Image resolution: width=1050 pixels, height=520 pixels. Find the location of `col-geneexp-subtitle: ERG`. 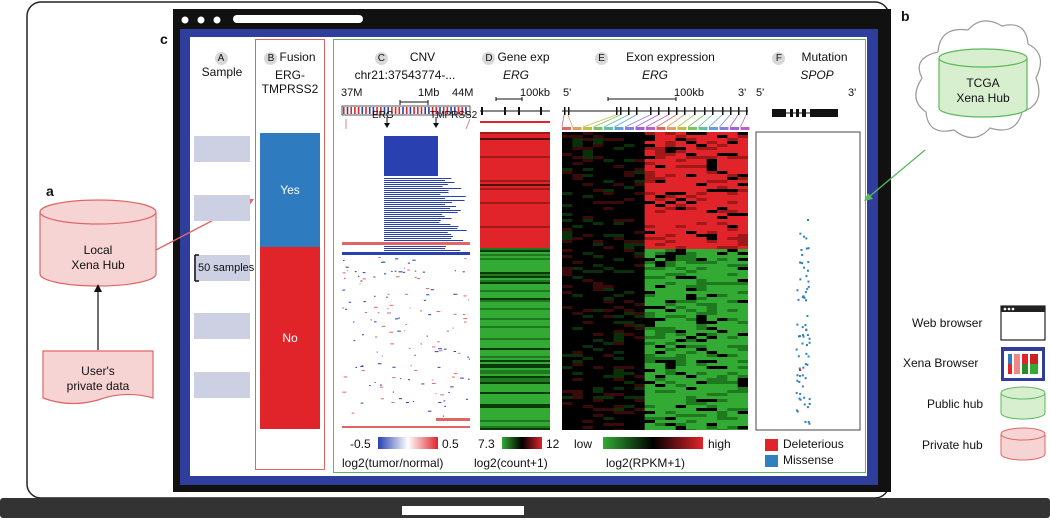

col-geneexp-subtitle: ERG is located at coordinates (515, 75).